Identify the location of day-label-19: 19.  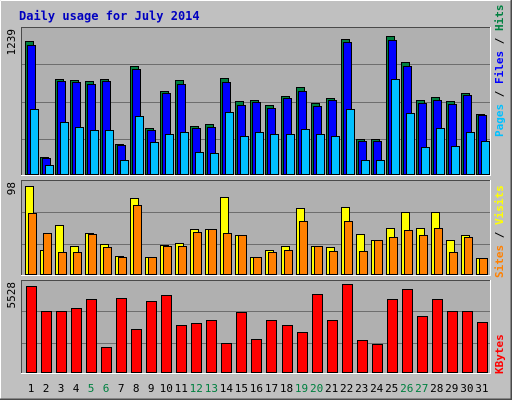
(301, 388).